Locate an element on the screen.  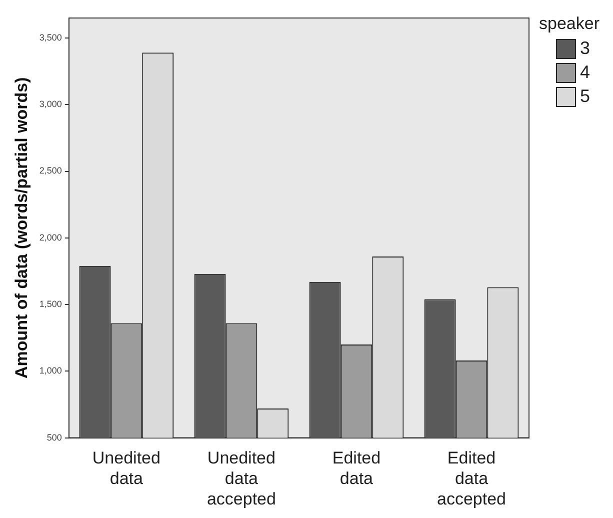
legend-label: 5 is located at coordinates (585, 96).